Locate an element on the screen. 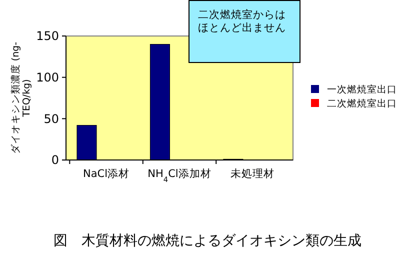 The height and width of the screenshot is (262, 415). y-tick-label: 150 is located at coordinates (47, 36).